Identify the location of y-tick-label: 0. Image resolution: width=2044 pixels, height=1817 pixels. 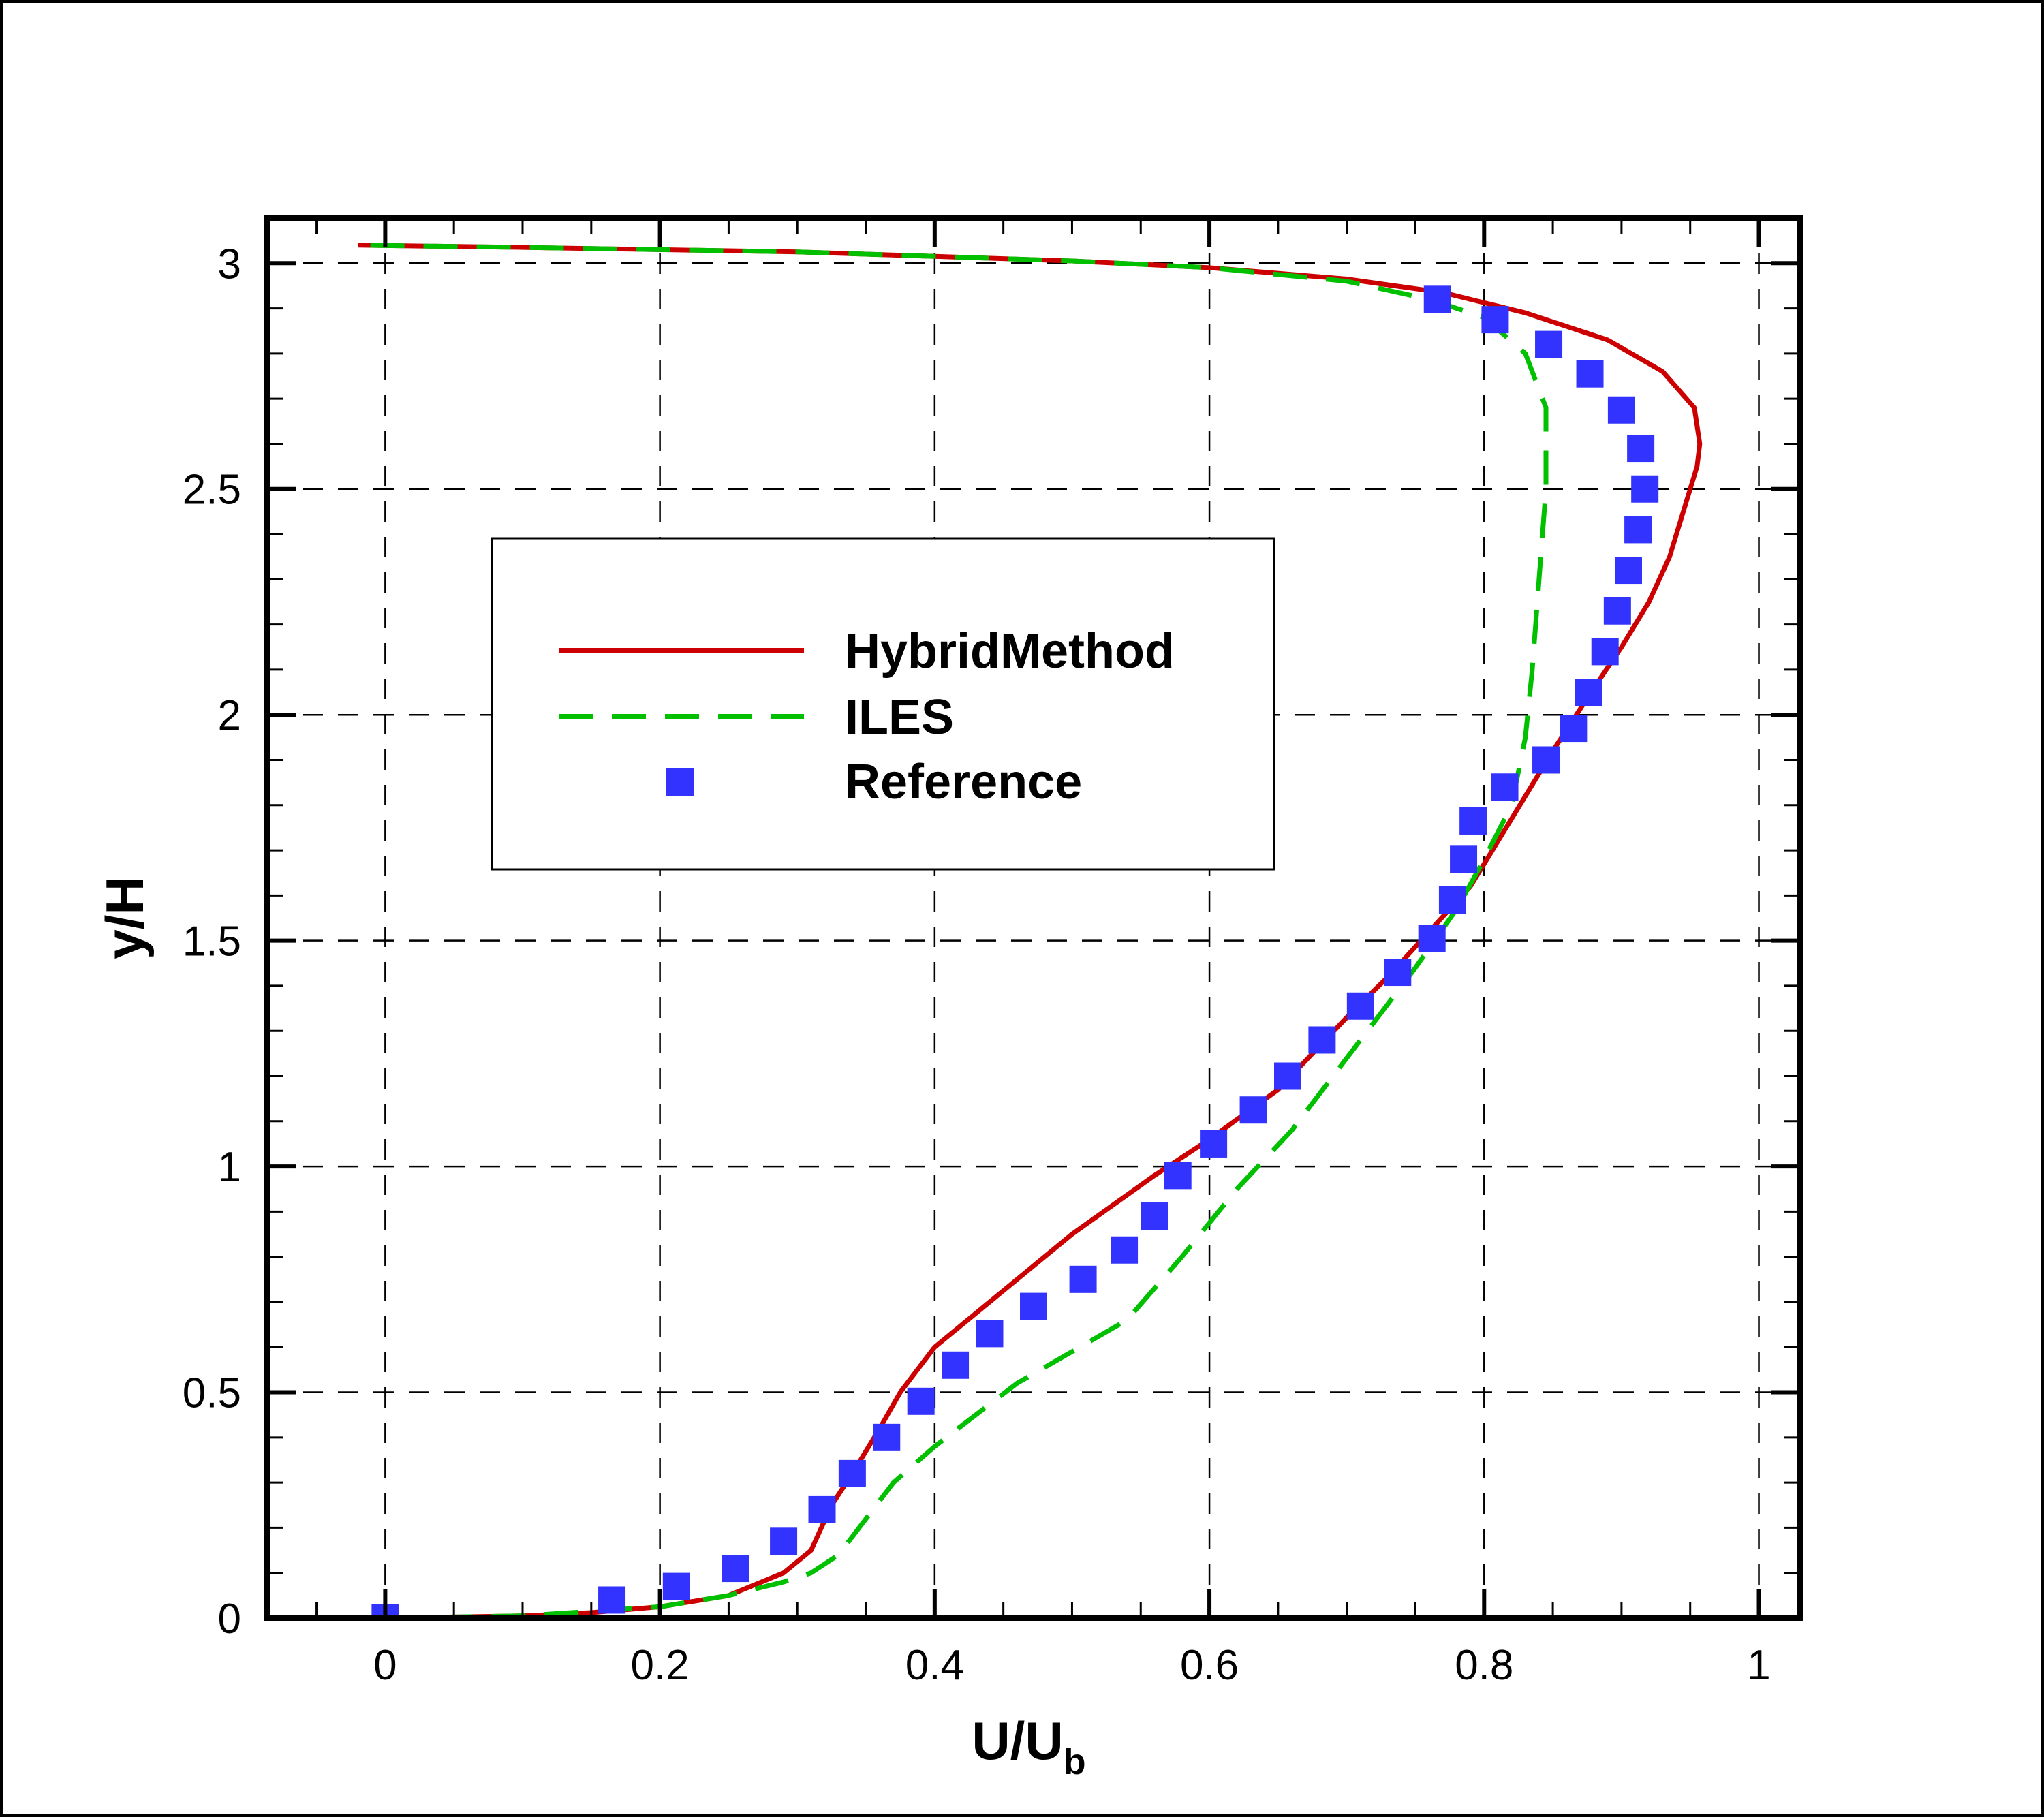
(229, 1619).